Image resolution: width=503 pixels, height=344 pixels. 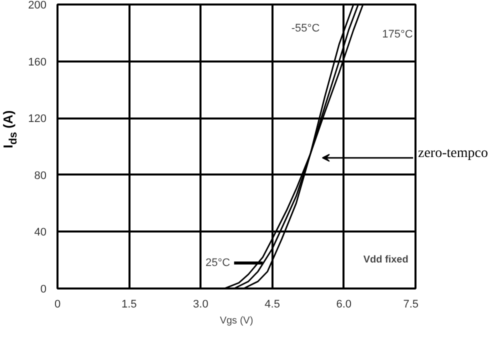 What do you see at coordinates (344, 304) in the screenshot?
I see `x-tick-label: 6.0` at bounding box center [344, 304].